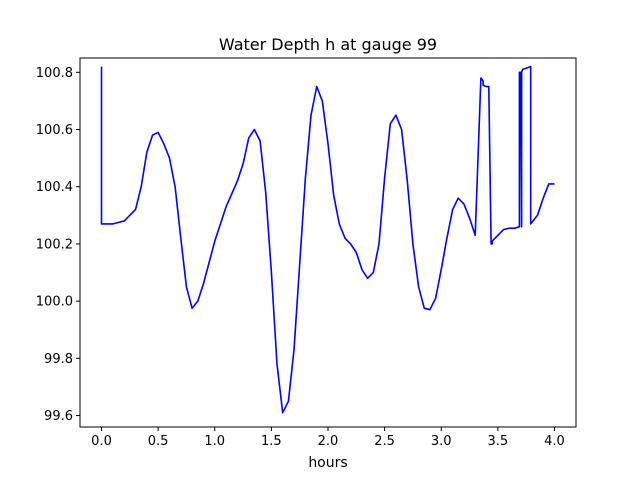 The height and width of the screenshot is (480, 640). Describe the element at coordinates (54, 244) in the screenshot. I see `y-tick-label: 100.2` at that location.